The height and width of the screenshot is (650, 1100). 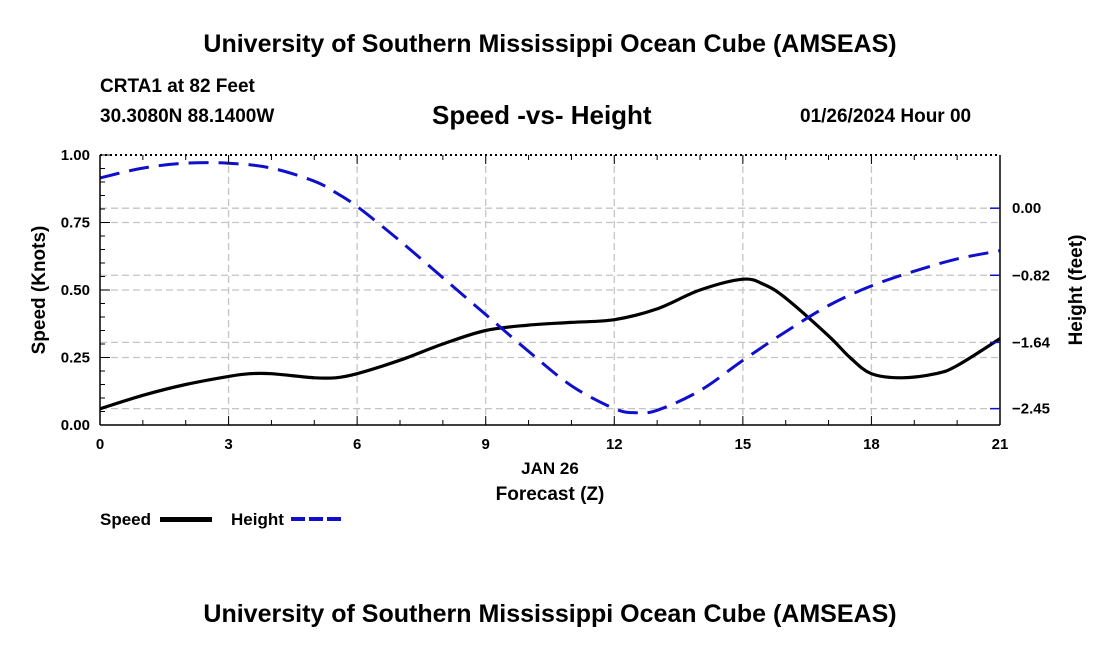 What do you see at coordinates (871, 444) in the screenshot?
I see `x-tick-label: 18` at bounding box center [871, 444].